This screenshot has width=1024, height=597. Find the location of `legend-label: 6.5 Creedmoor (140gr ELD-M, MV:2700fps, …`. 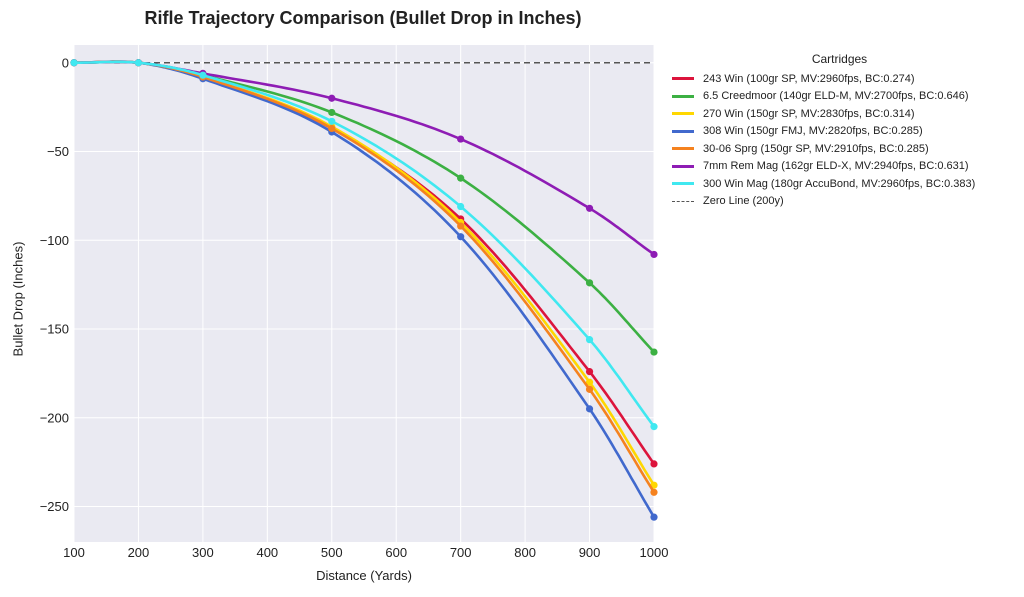

legend-label: 6.5 Creedmoor (140gr ELD-M, MV:2700fps, … is located at coordinates (836, 96).